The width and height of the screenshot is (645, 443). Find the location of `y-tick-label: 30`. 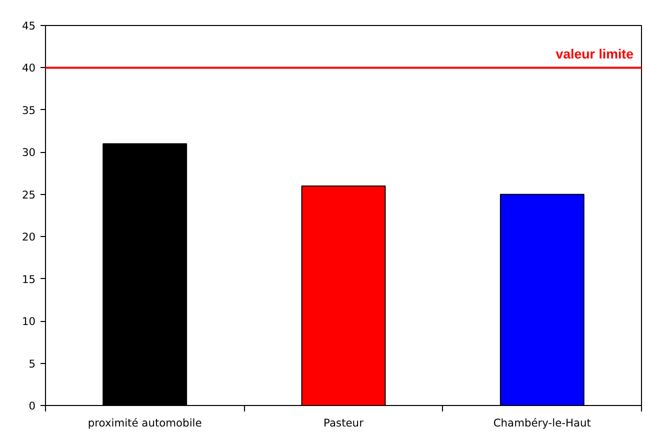

y-tick-label: 30 is located at coordinates (29, 153).